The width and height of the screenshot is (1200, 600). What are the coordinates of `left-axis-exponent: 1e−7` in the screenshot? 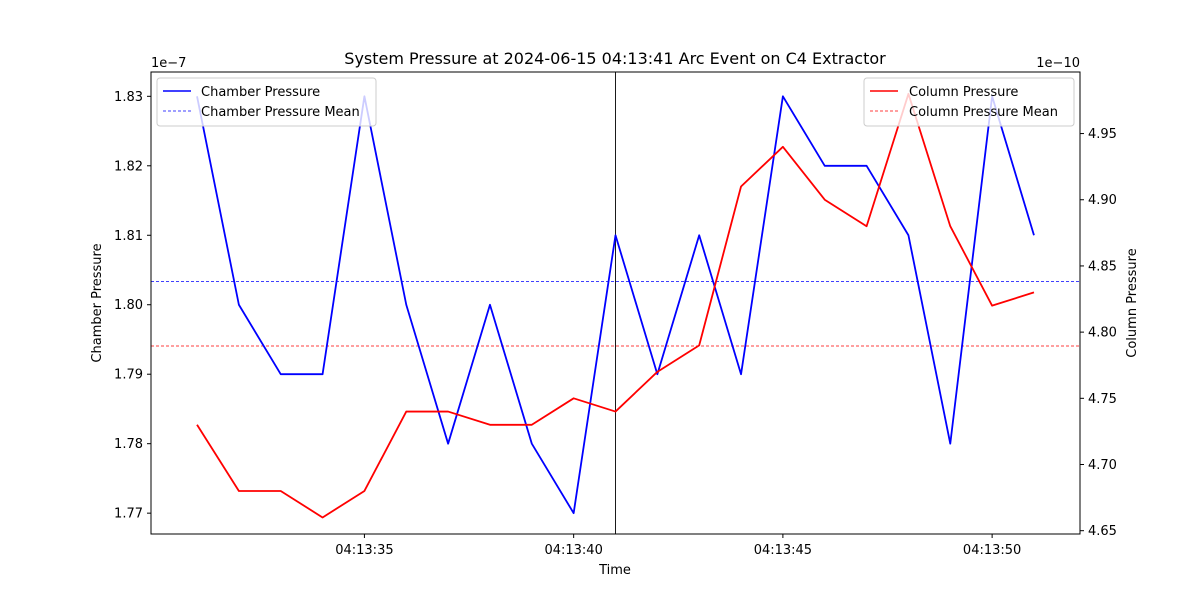 It's located at (168, 63).